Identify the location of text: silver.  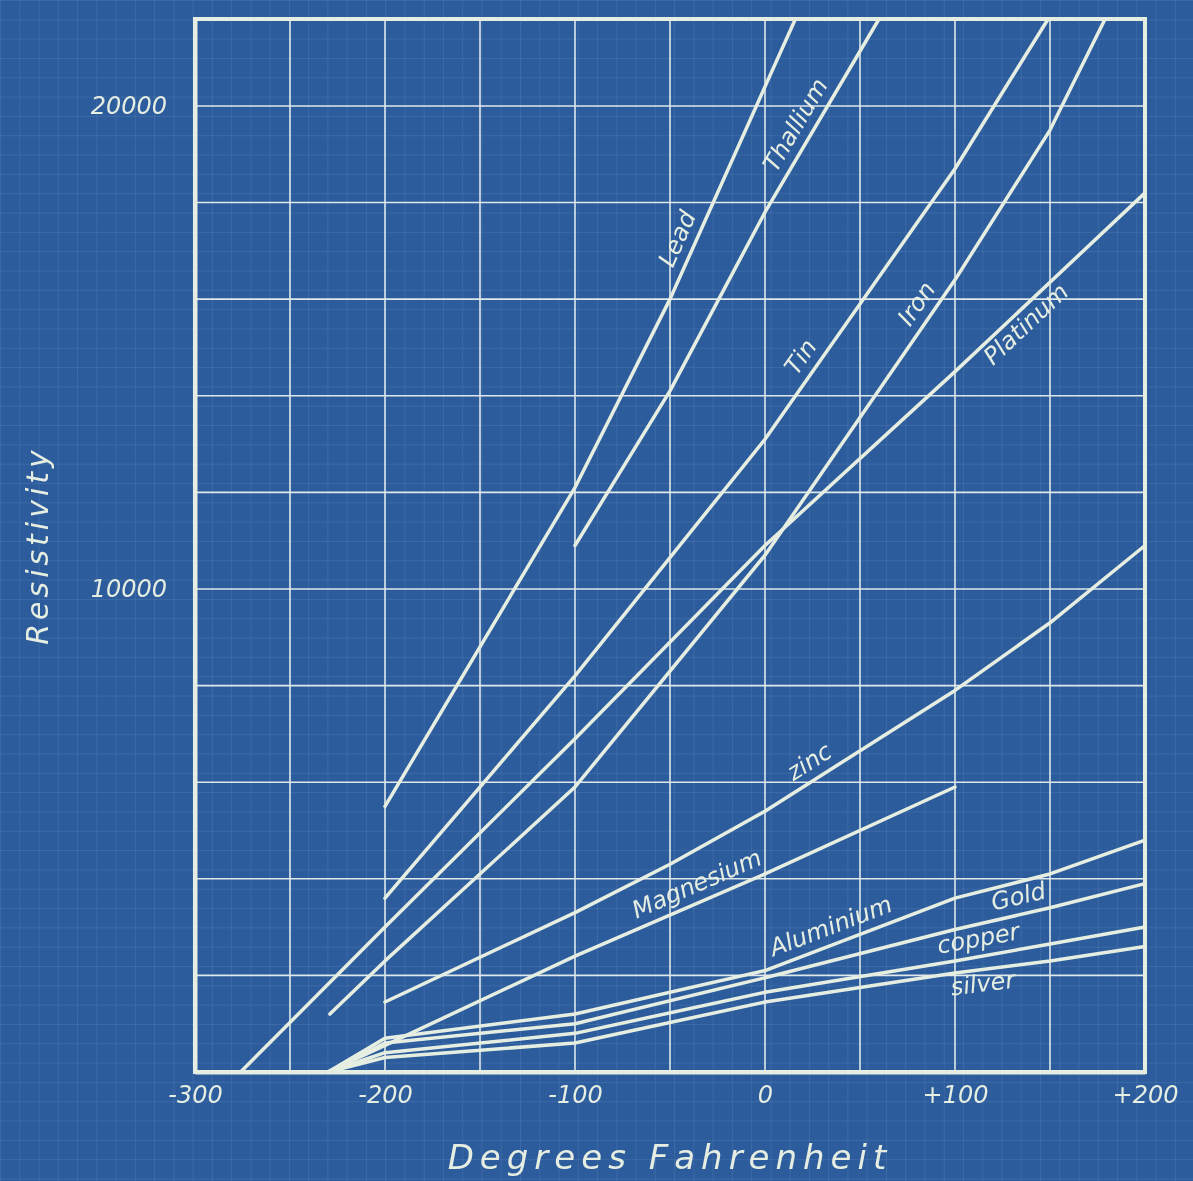
(984, 983).